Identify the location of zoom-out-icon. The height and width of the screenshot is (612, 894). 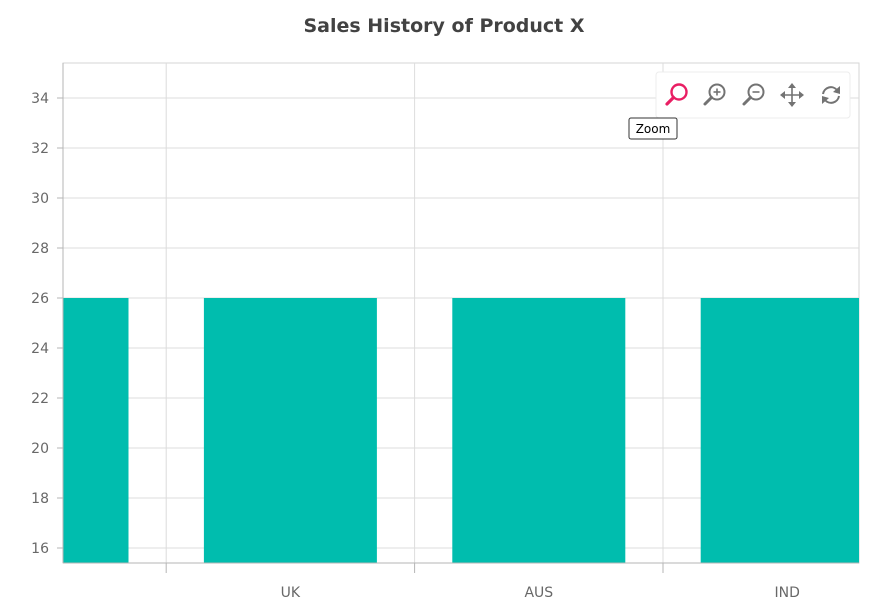
(753, 94).